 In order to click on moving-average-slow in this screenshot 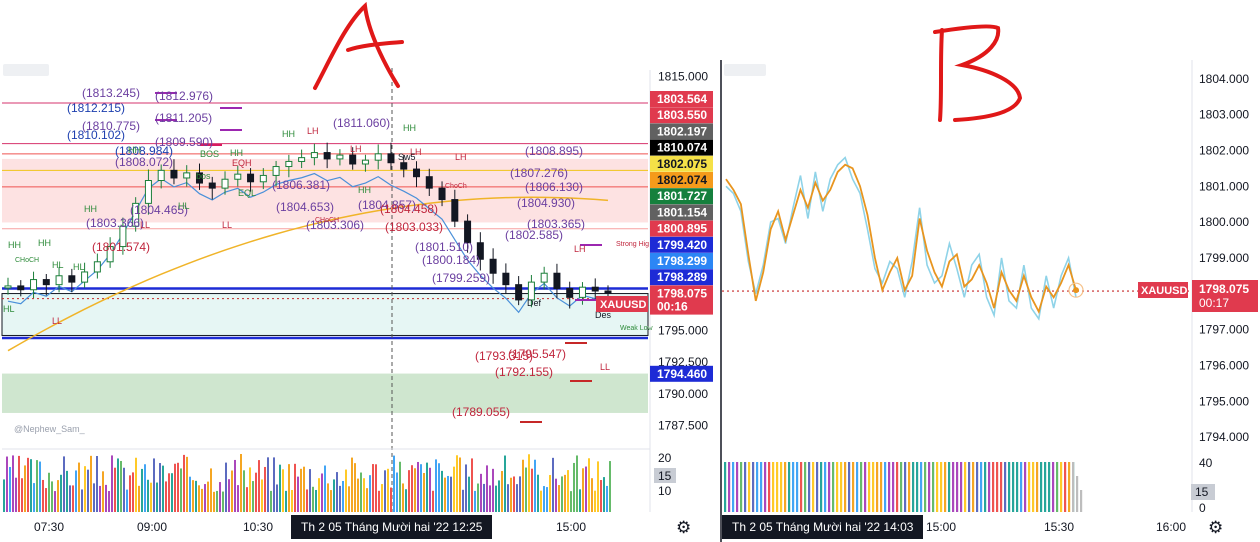, I will do `click(308, 274)`.